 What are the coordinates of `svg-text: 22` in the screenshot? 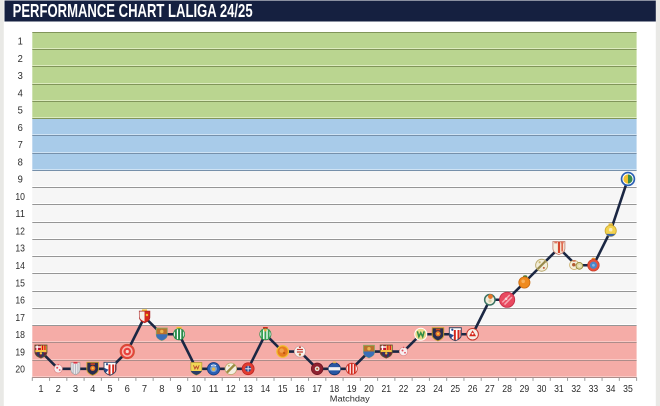 It's located at (404, 389).